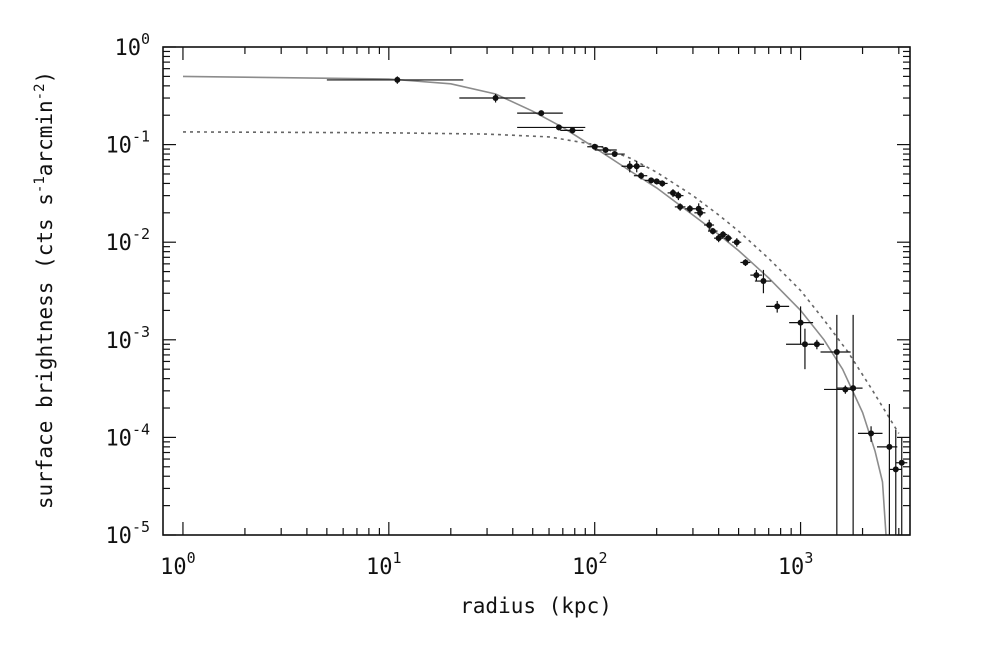 Image resolution: width=981 pixels, height=652 pixels. What do you see at coordinates (141, 332) in the screenshot?
I see `y-tick-exponent: -3` at bounding box center [141, 332].